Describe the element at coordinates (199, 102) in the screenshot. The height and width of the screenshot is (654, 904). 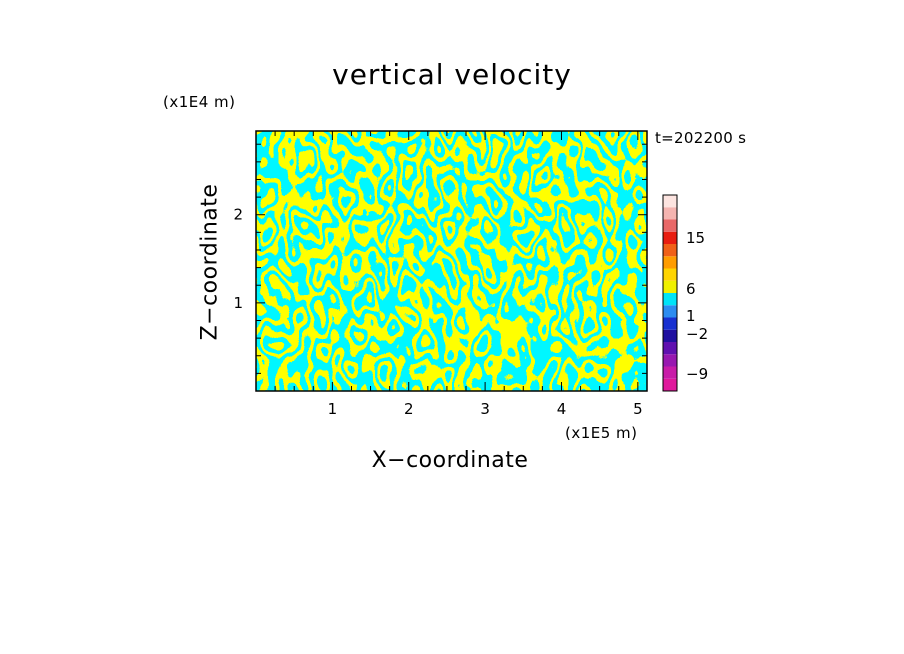
I see `y-unit-label: (x1E4 m)` at that location.